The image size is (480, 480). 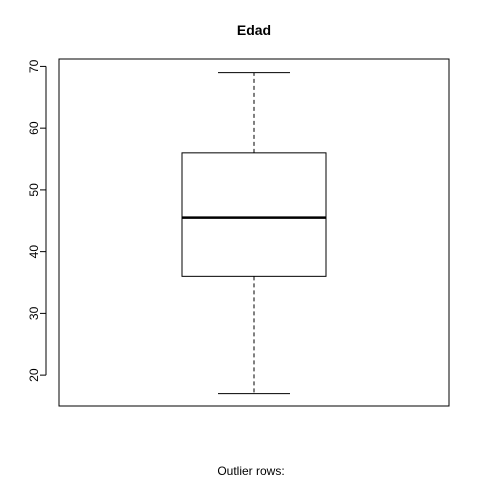 What do you see at coordinates (34, 66) in the screenshot?
I see `y-tick-label: 70` at bounding box center [34, 66].